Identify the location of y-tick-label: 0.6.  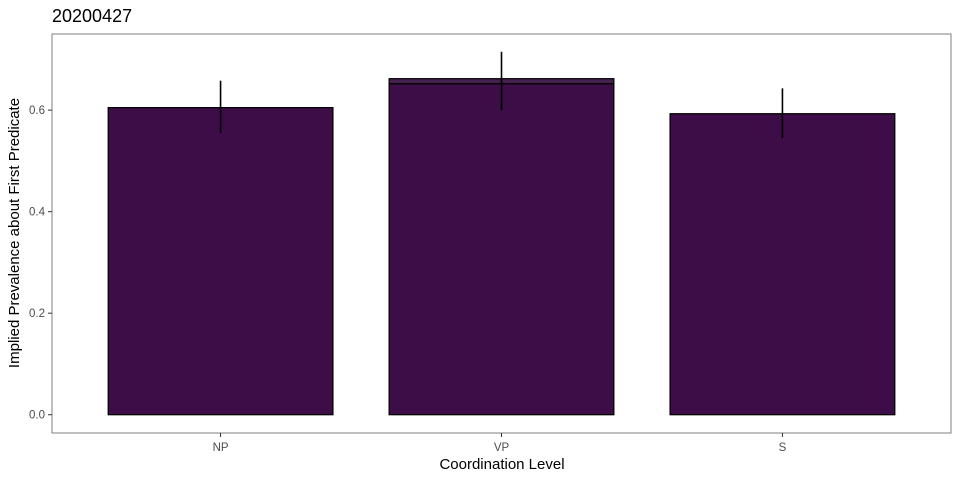
(37, 111).